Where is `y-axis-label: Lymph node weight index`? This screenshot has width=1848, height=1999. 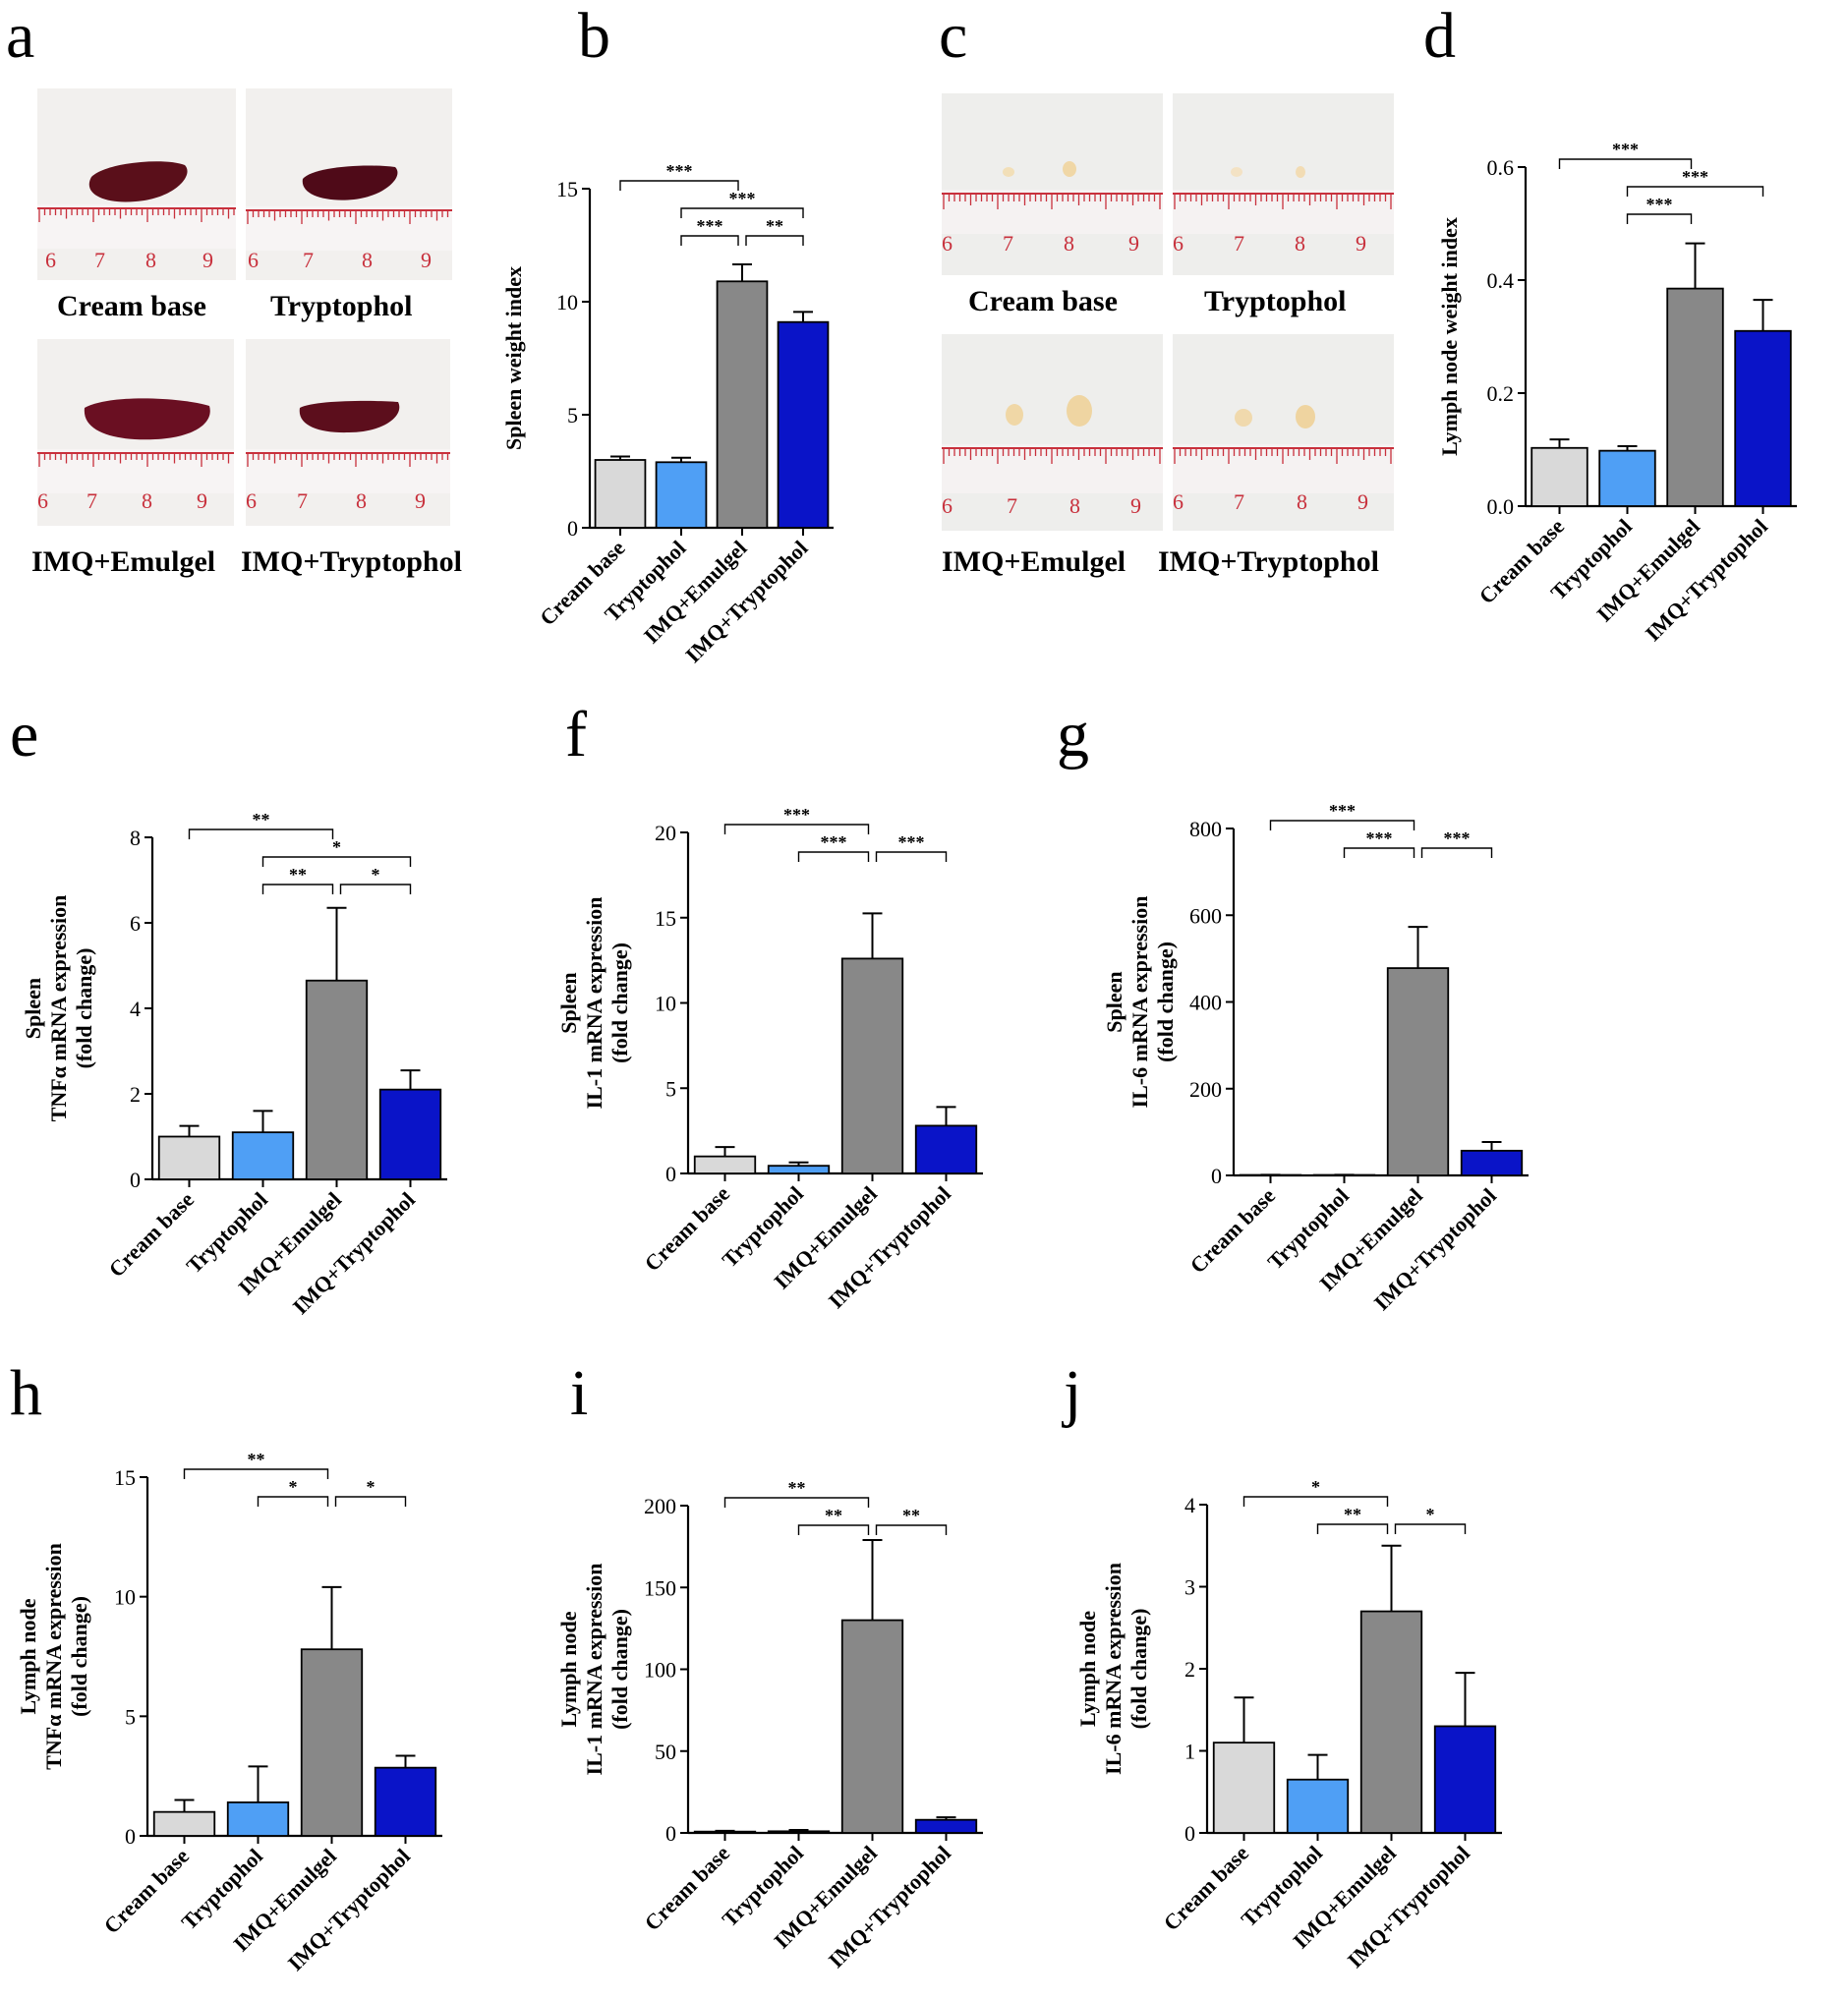
y-axis-label: Lymph node weight index is located at coordinates (1449, 336).